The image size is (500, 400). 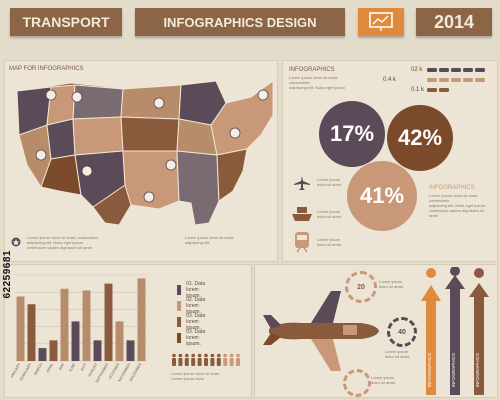 I want to click on bar-december, so click(x=141, y=319).